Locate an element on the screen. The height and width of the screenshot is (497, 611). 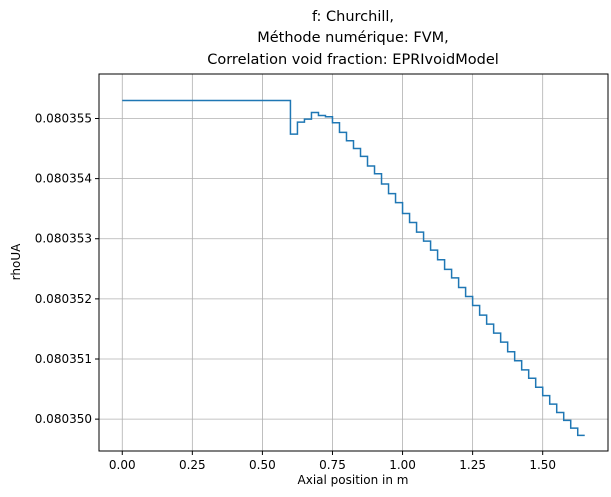
x-tick-label: 0.25 is located at coordinates (192, 465).